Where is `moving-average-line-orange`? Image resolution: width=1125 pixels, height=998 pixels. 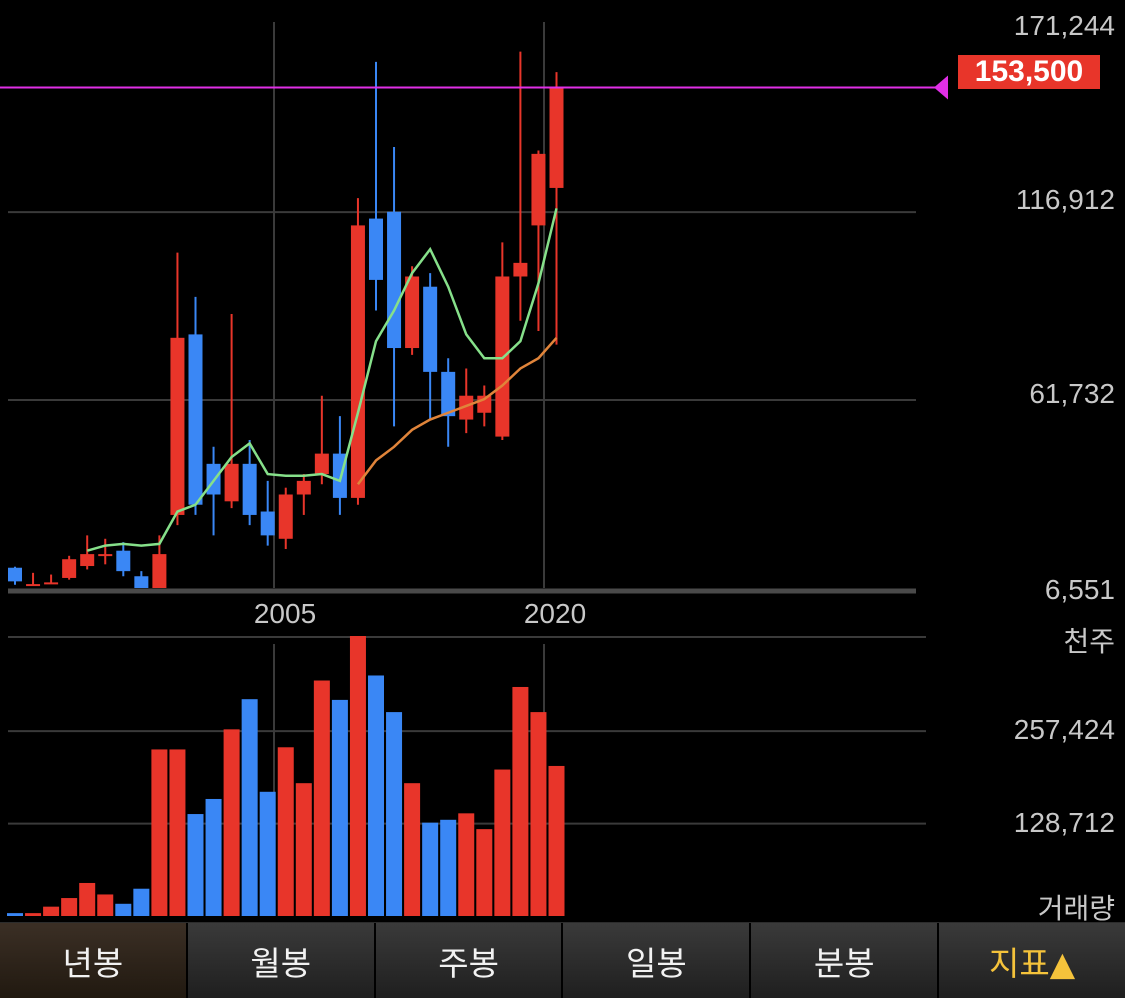 moving-average-line-orange is located at coordinates (457, 411).